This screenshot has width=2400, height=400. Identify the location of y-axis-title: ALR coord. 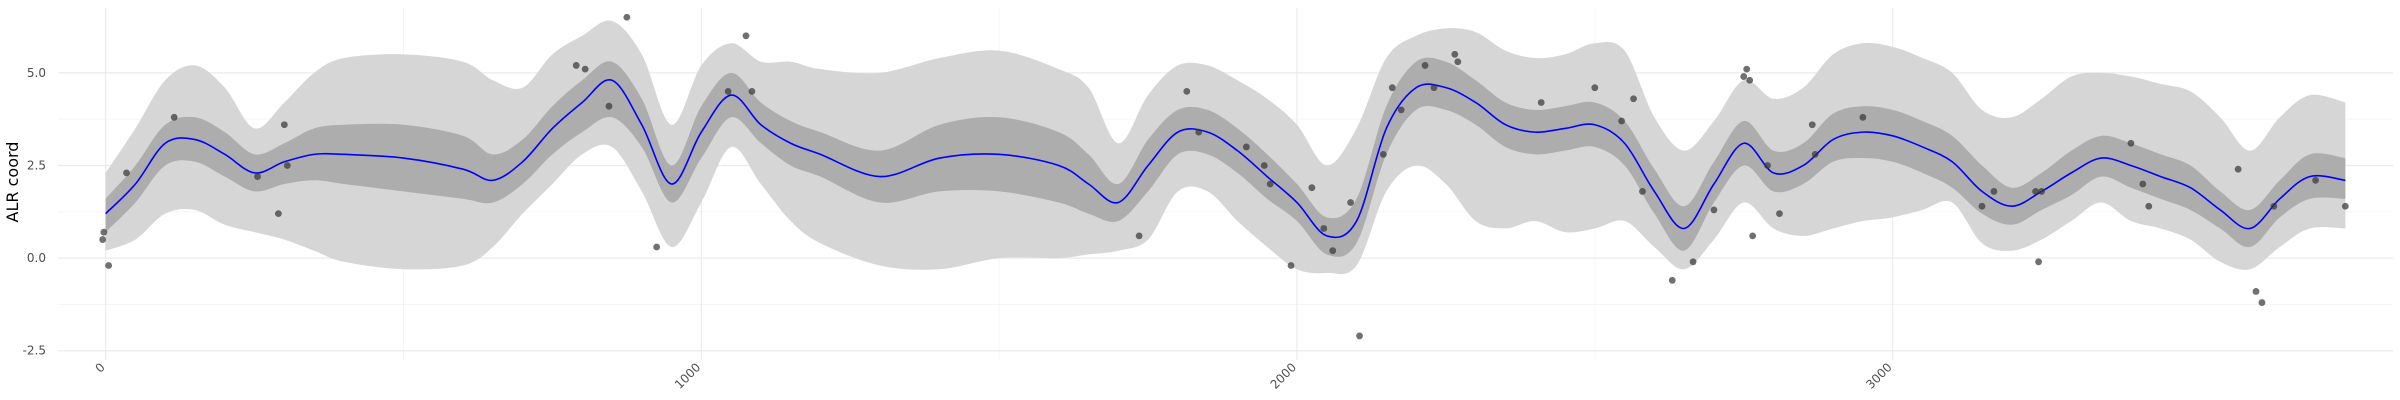
(12, 182).